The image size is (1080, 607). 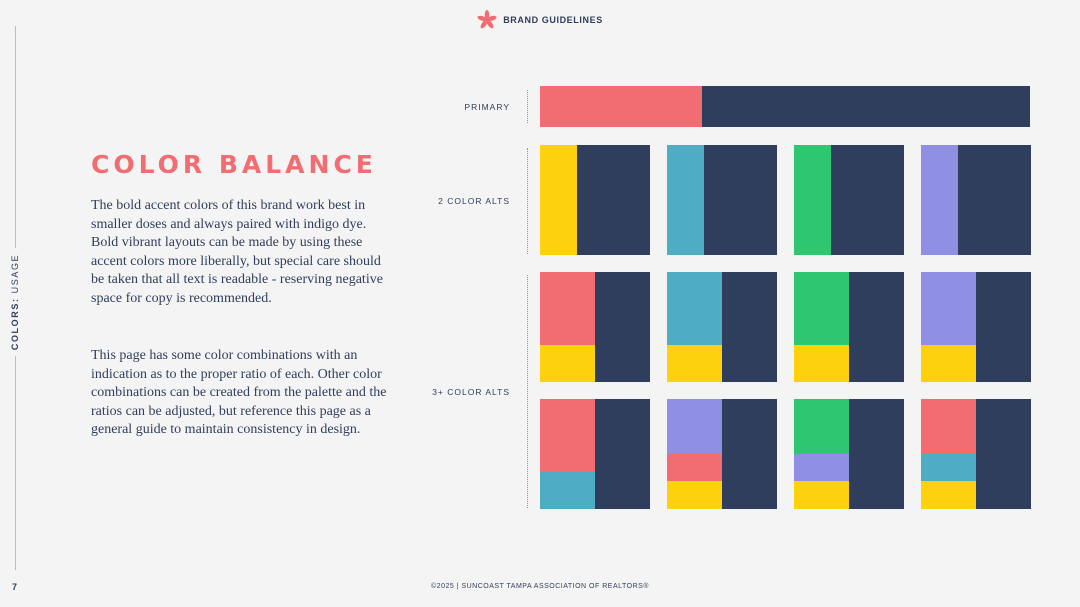 I want to click on starburst-flower-icon, so click(x=487, y=19).